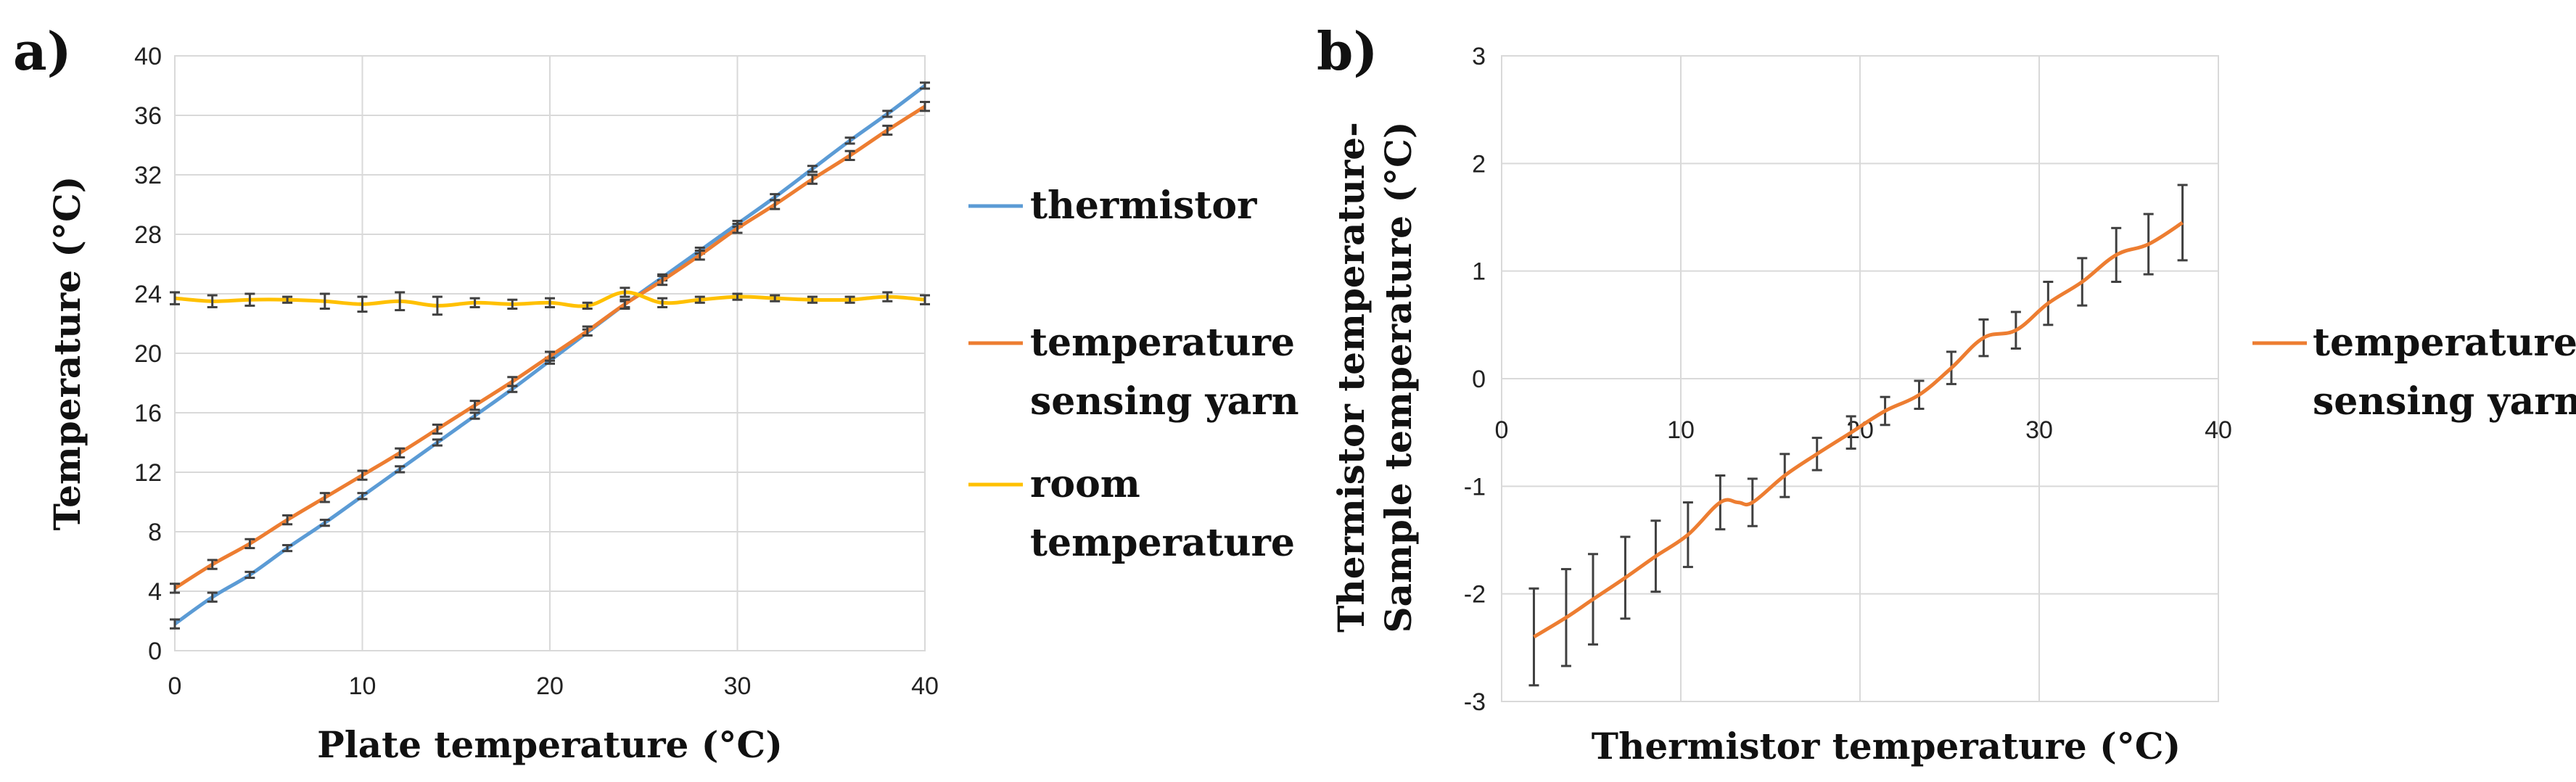 The width and height of the screenshot is (2576, 782). Describe the element at coordinates (148, 473) in the screenshot. I see `y-tick-label-a: 12` at that location.